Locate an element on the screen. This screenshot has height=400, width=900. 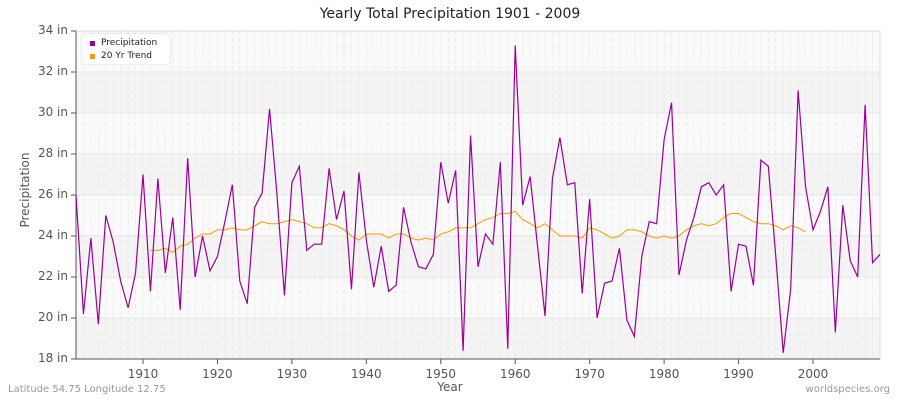
y-tick-label: 18 in is located at coordinates (52, 358).